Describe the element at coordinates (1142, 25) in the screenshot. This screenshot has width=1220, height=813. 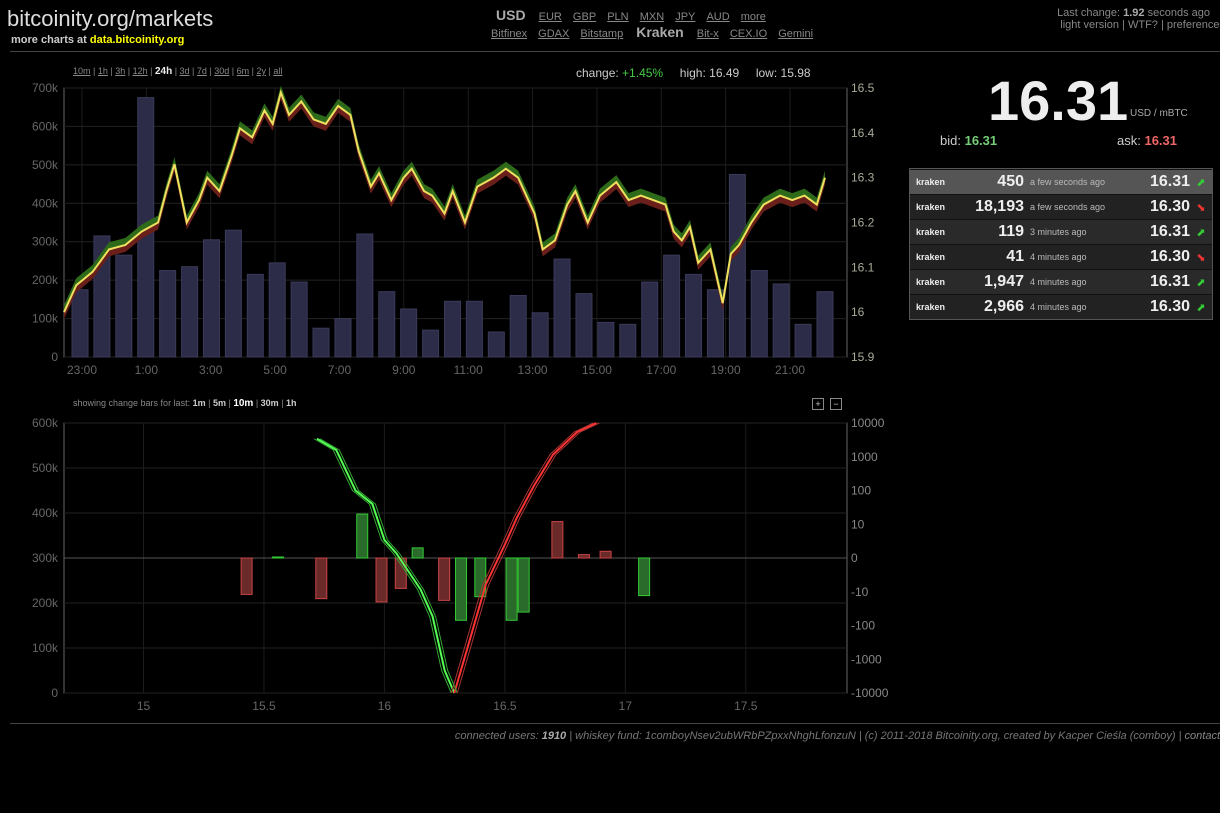
I see `wtf-link: WTF?` at that location.